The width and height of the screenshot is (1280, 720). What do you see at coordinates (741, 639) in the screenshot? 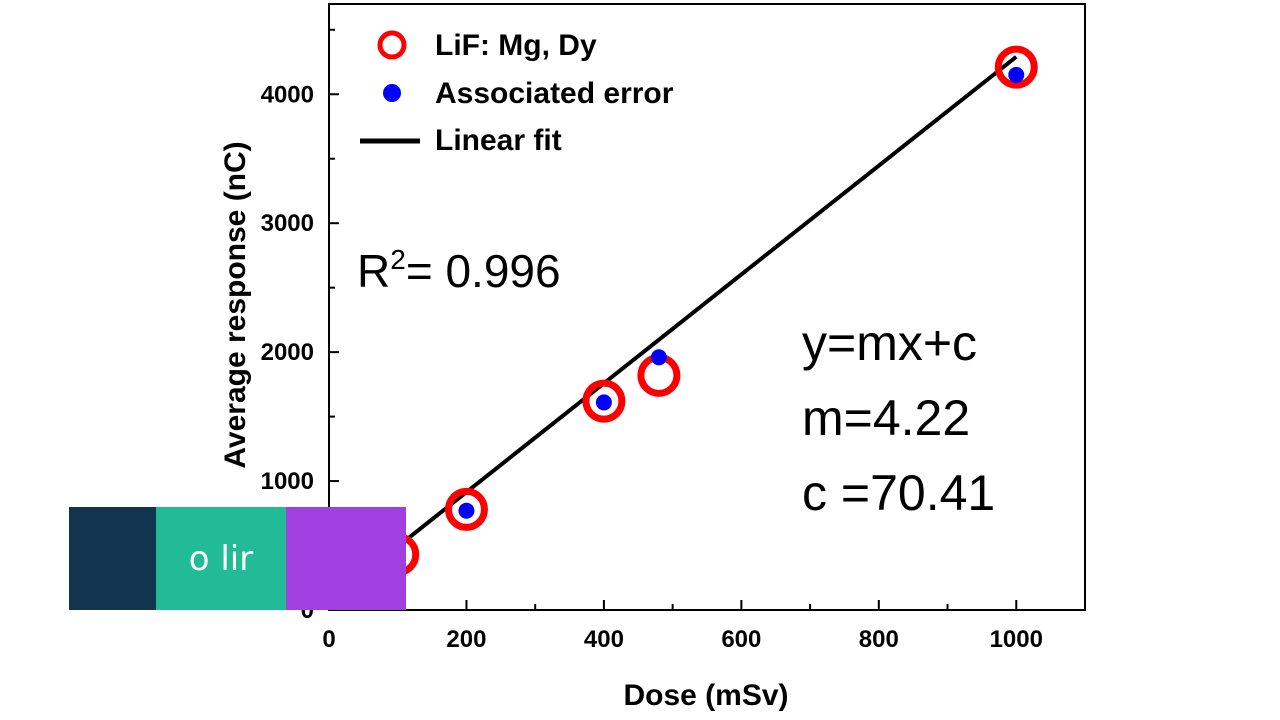
I see `x-tick-label: 600` at bounding box center [741, 639].